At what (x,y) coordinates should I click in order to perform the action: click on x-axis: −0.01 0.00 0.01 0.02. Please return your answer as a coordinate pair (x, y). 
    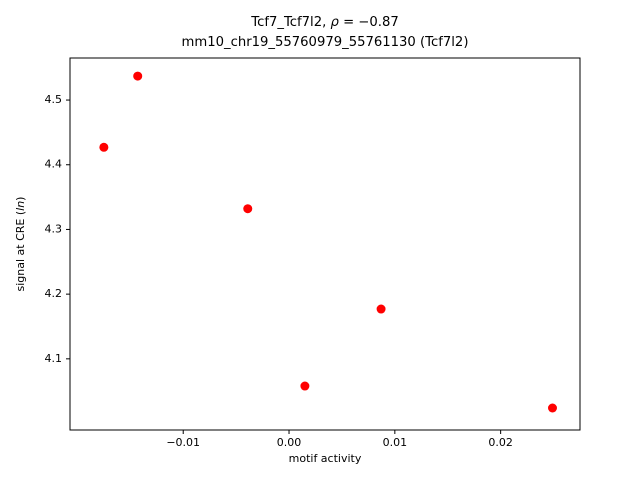
    Looking at the image, I should click on (339, 439).